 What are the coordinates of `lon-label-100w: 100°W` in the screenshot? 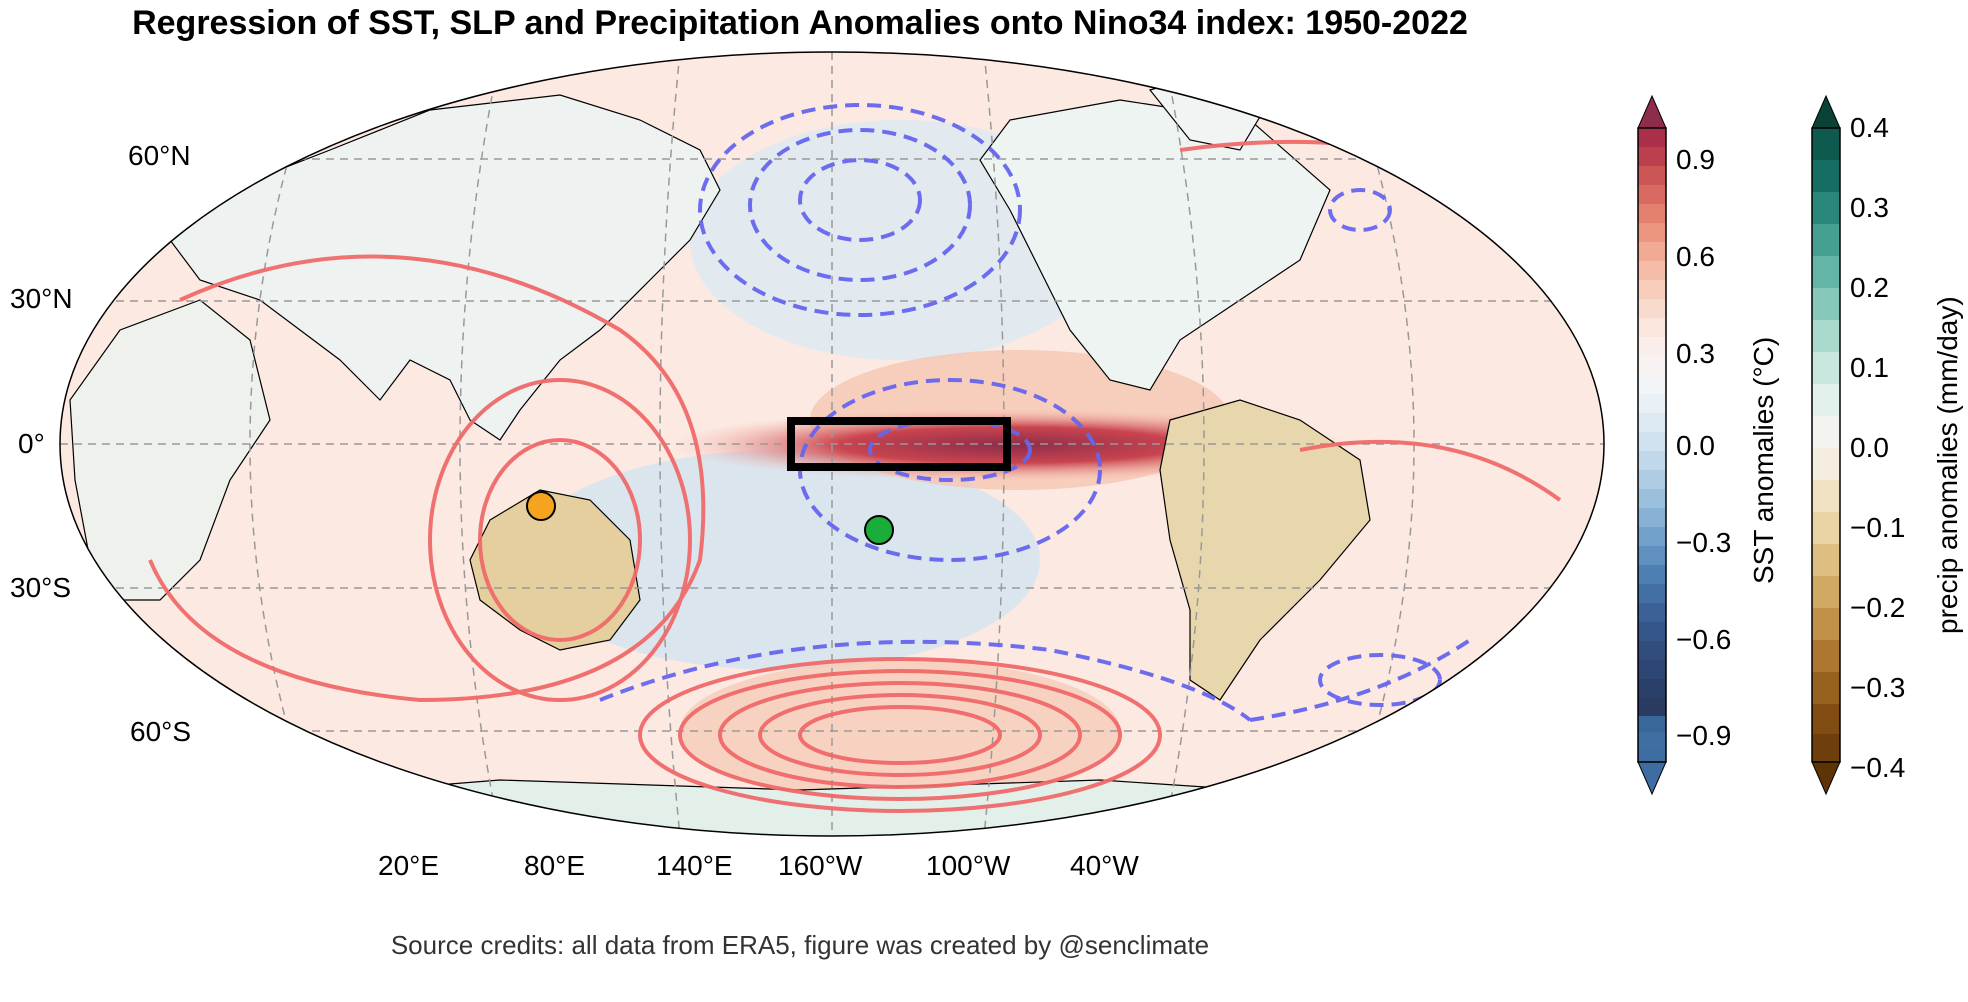 It's located at (968, 865).